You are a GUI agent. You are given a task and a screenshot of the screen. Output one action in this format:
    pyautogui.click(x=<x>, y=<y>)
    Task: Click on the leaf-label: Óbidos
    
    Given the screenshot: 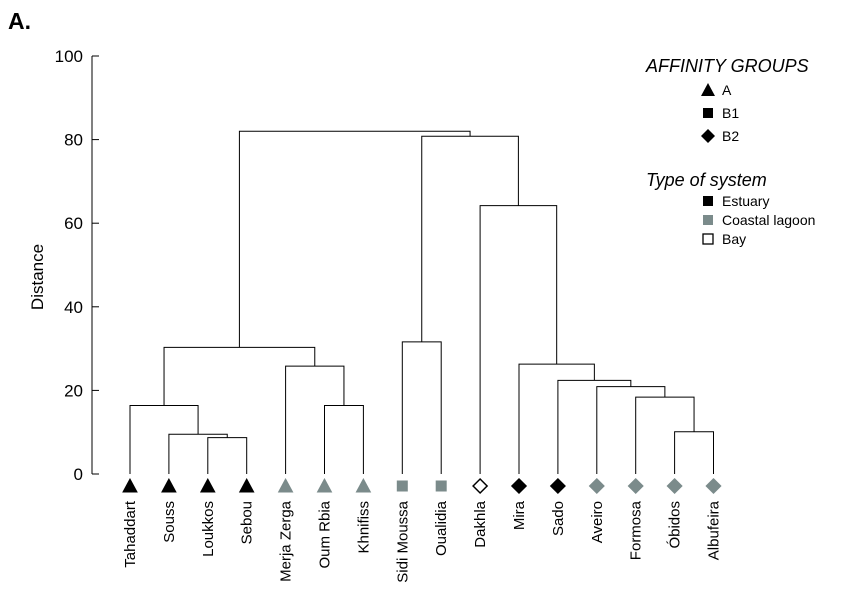 What is the action you would take?
    pyautogui.click(x=675, y=525)
    